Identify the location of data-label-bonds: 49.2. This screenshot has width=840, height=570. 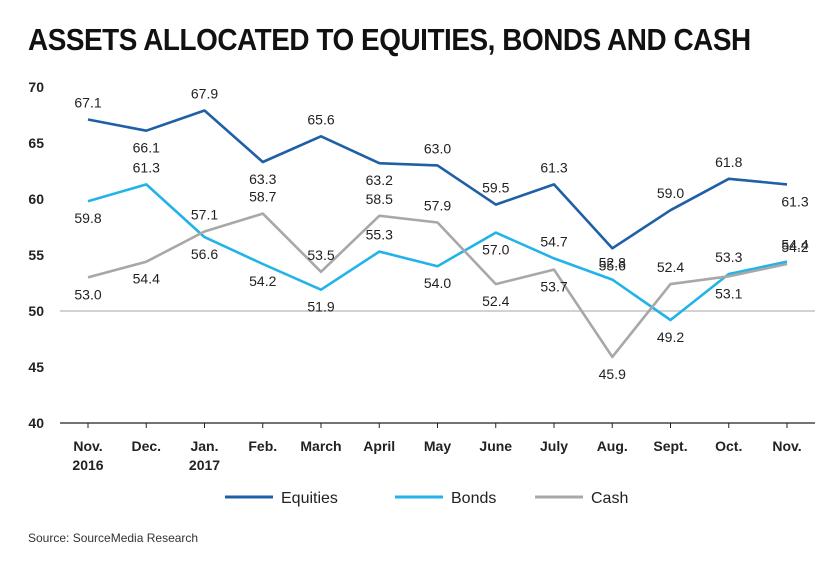
(670, 337).